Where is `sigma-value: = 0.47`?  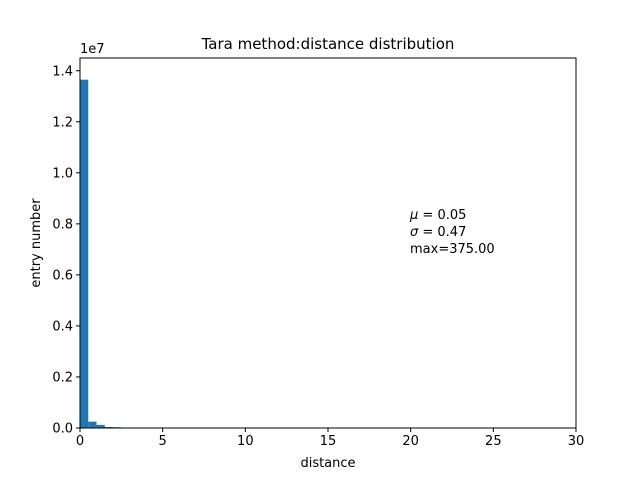 sigma-value: = 0.47 is located at coordinates (442, 232).